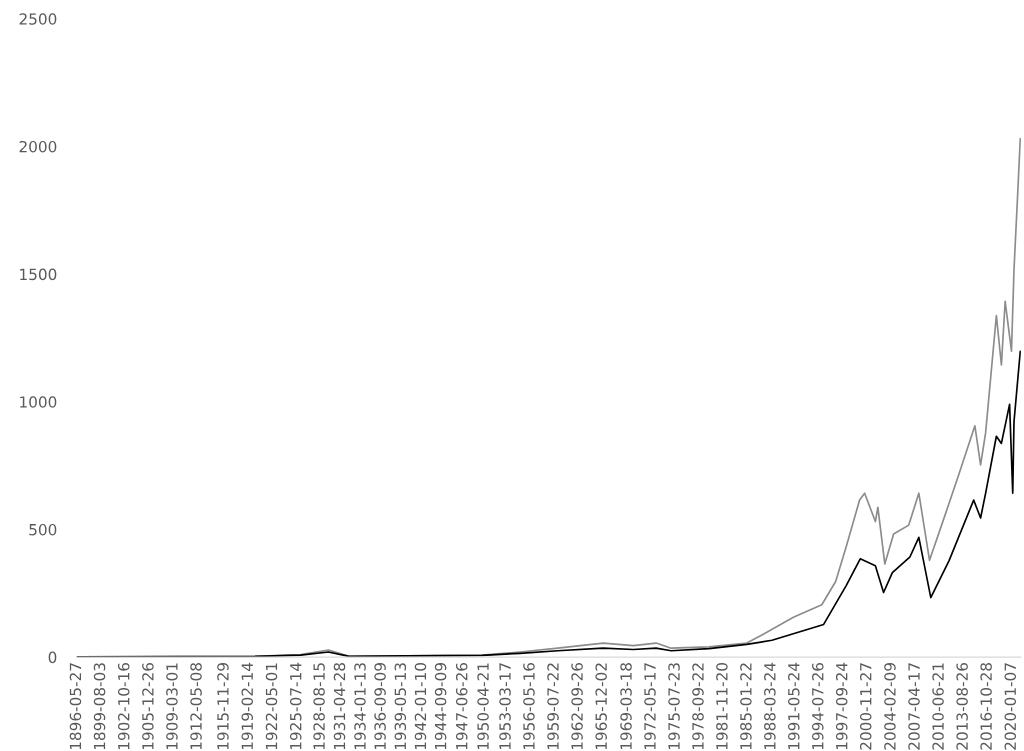 The height and width of the screenshot is (751, 1024). What do you see at coordinates (461, 706) in the screenshot?
I see `x-tick-label: 1947-06-26` at bounding box center [461, 706].